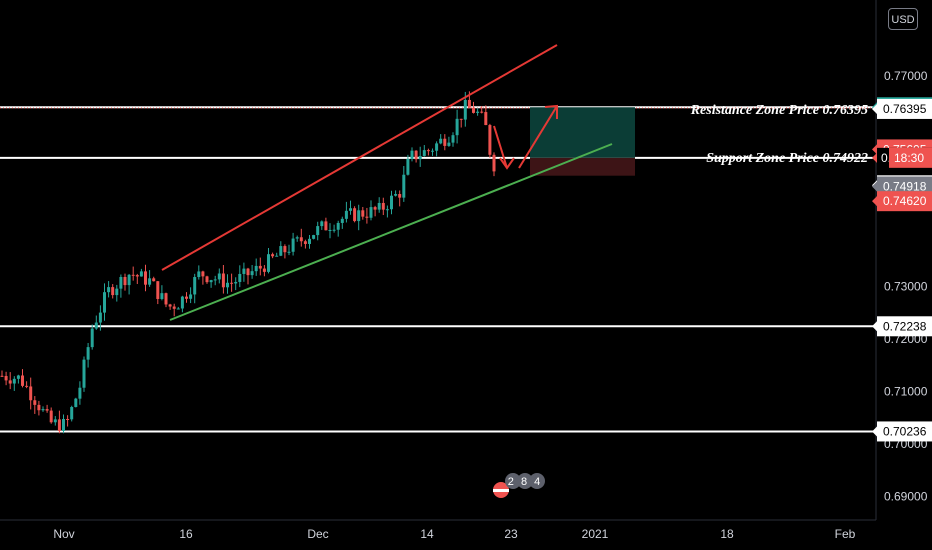  Describe the element at coordinates (501, 490) in the screenshot. I see `flag-stripe` at that location.